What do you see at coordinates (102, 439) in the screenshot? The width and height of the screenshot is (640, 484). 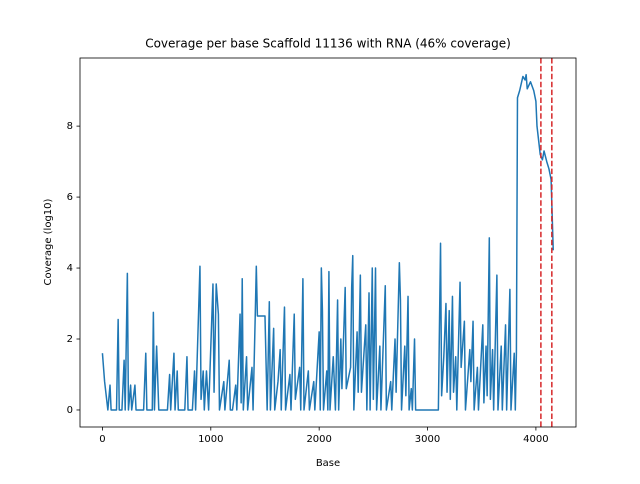 I see `x-tick-label: 0` at bounding box center [102, 439].